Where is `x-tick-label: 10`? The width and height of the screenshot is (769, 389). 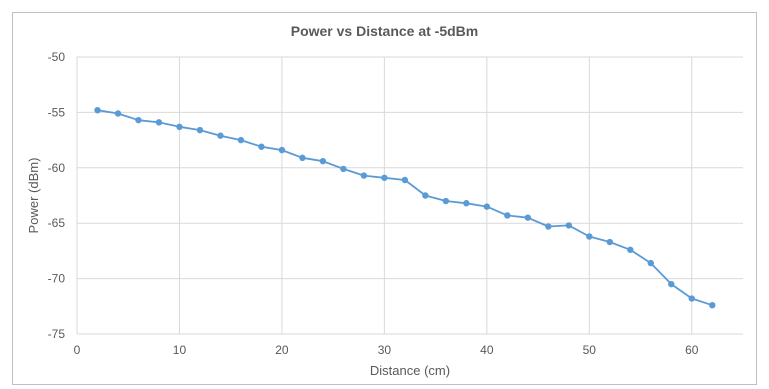 x-tick-label: 10 is located at coordinates (180, 350).